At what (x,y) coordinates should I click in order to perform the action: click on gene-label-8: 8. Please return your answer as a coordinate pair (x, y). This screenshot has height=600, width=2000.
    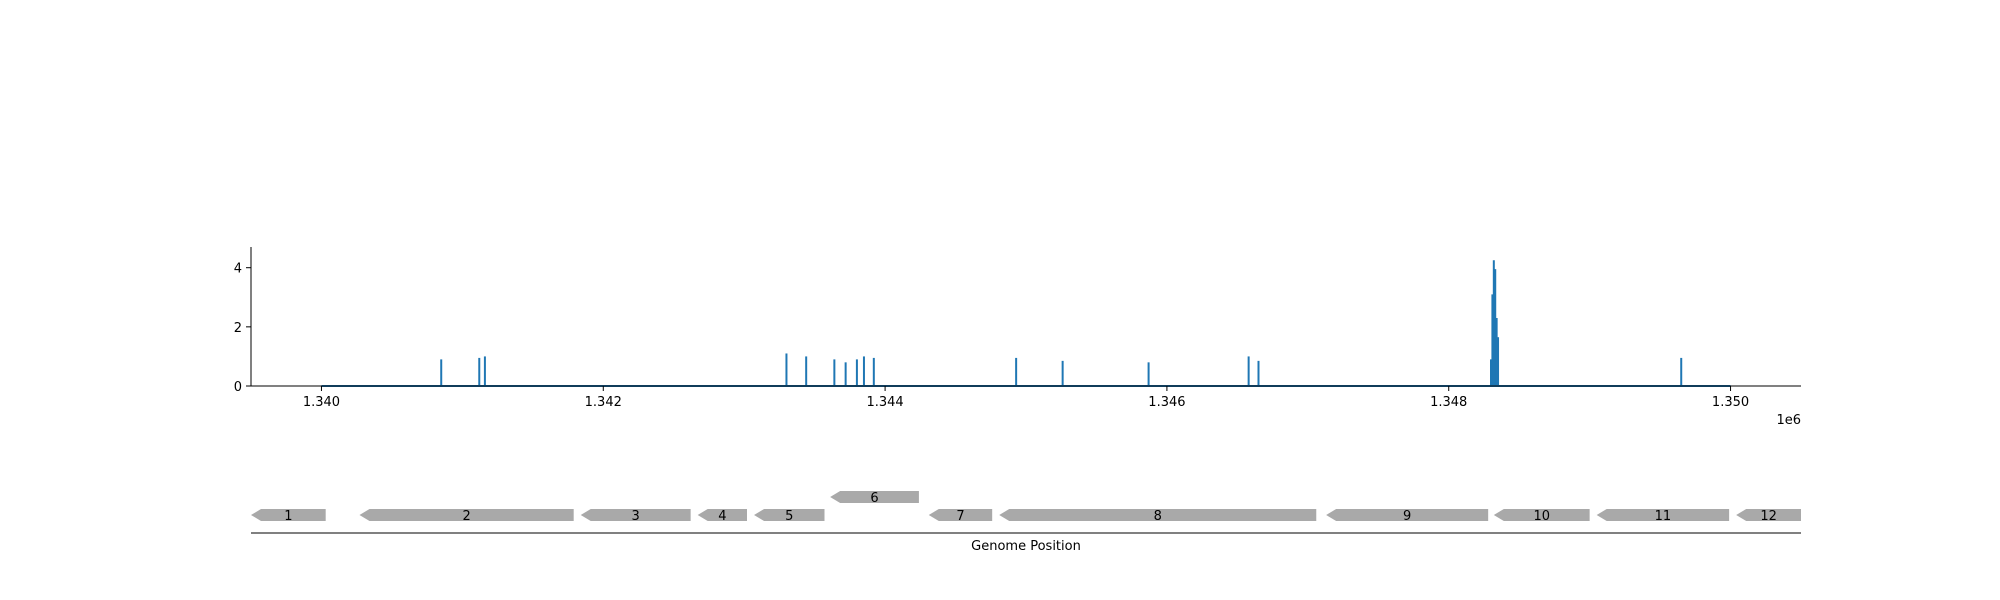
    Looking at the image, I should click on (1158, 516).